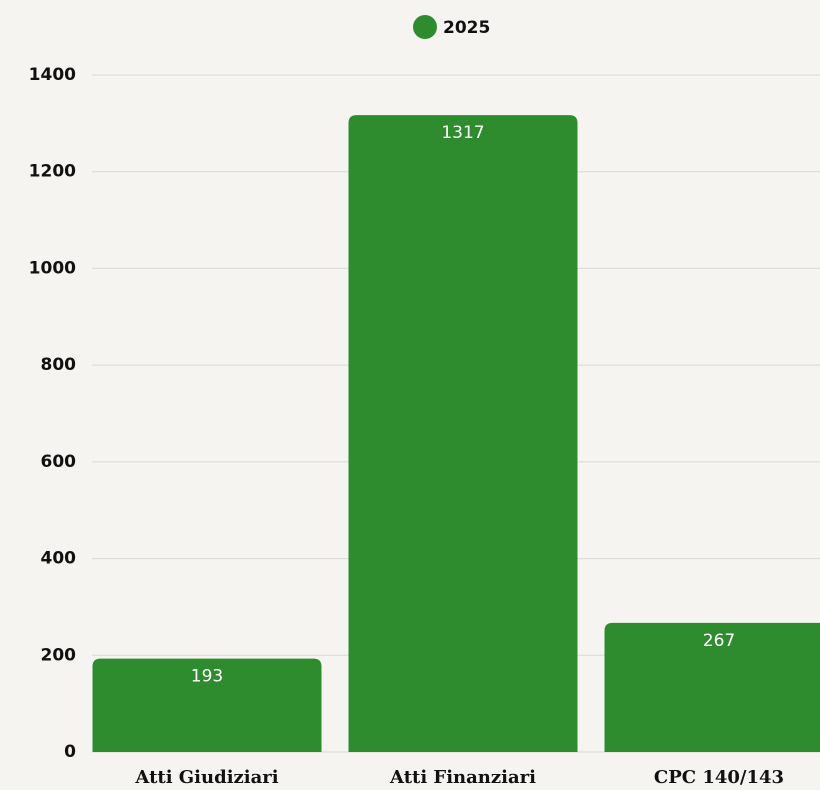 Image resolution: width=820 pixels, height=790 pixels. I want to click on x-tick-label: CPC 140/143, so click(719, 777).